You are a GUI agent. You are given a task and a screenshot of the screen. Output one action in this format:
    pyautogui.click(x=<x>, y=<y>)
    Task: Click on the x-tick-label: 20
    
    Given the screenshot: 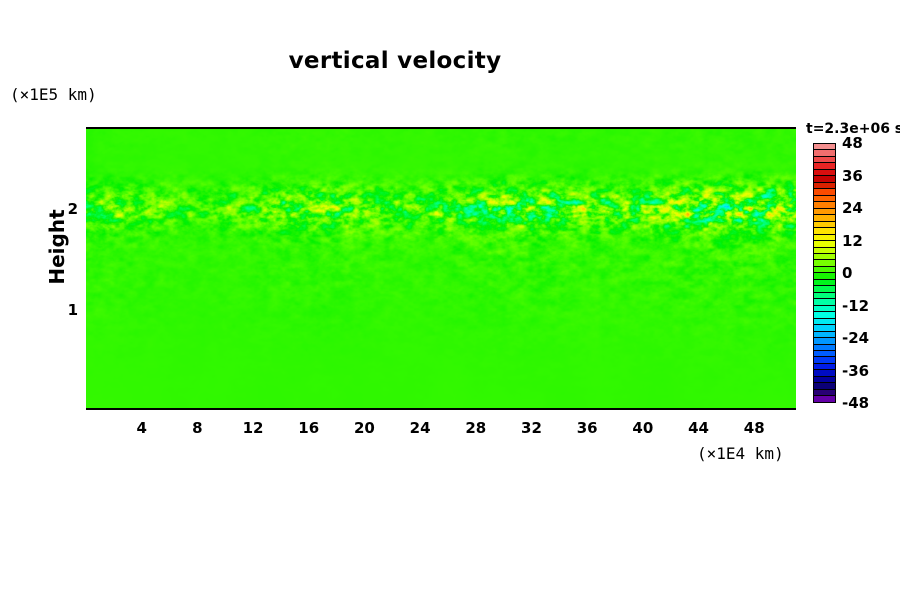 What is the action you would take?
    pyautogui.click(x=364, y=428)
    